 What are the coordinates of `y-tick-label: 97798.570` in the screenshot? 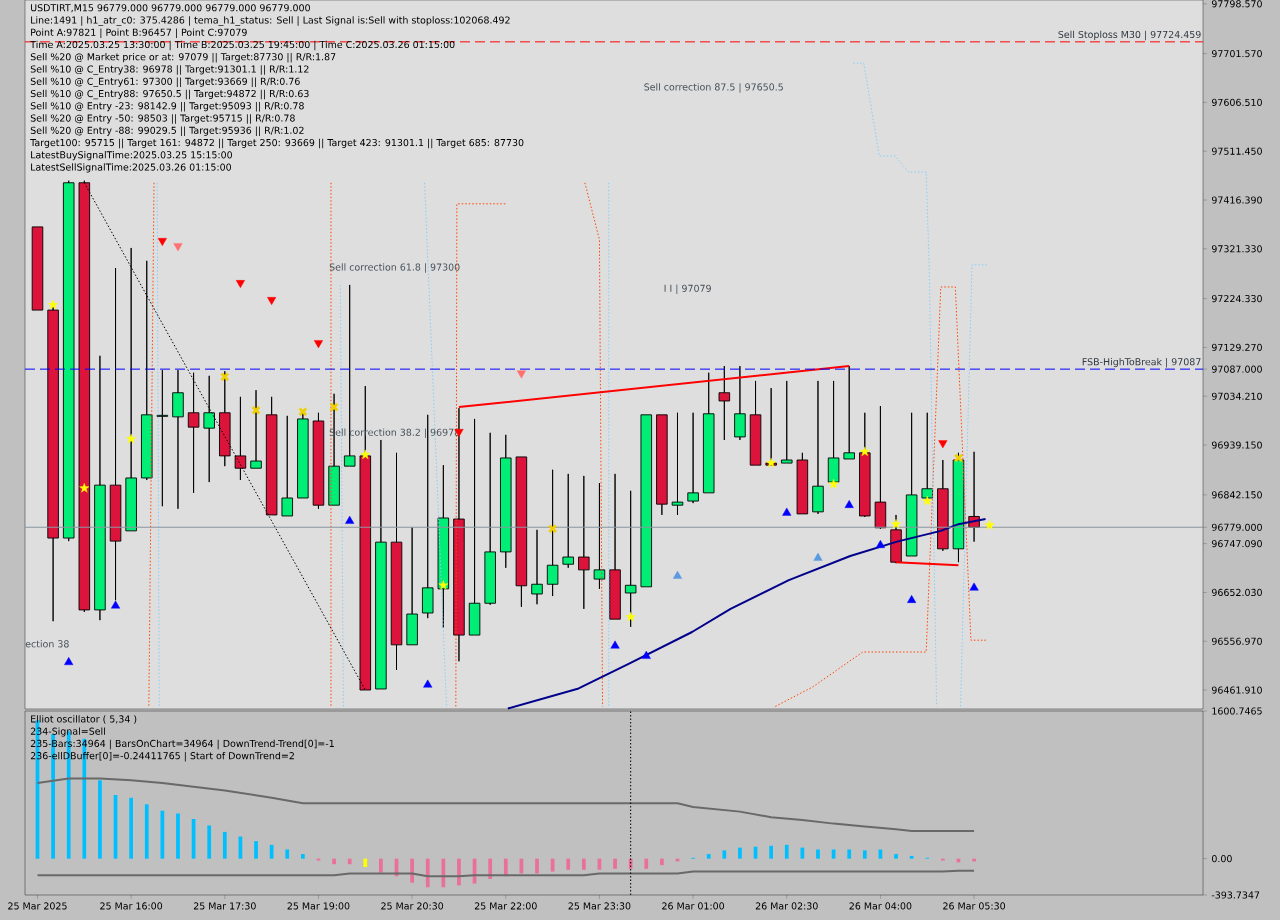 It's located at (1236, 4).